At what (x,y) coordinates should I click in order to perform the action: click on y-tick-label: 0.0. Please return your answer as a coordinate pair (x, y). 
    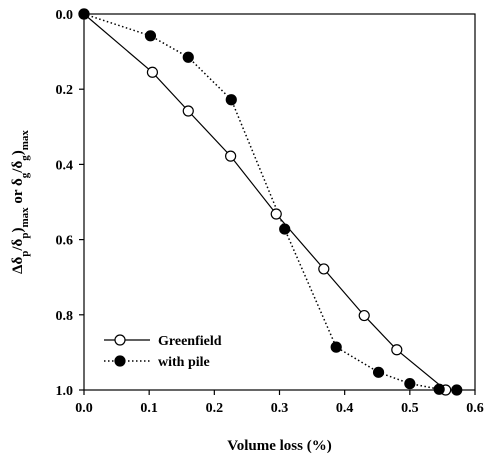
    Looking at the image, I should click on (65, 15).